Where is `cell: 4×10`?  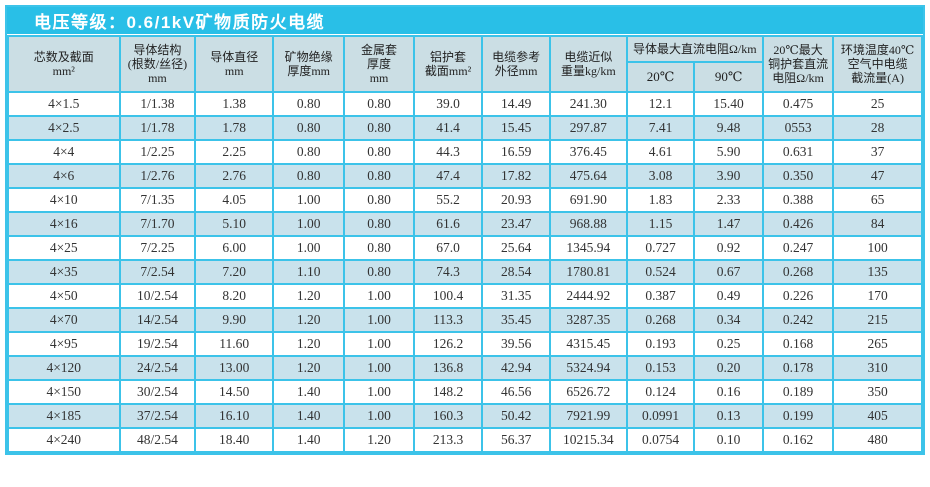 cell: 4×10 is located at coordinates (64, 200).